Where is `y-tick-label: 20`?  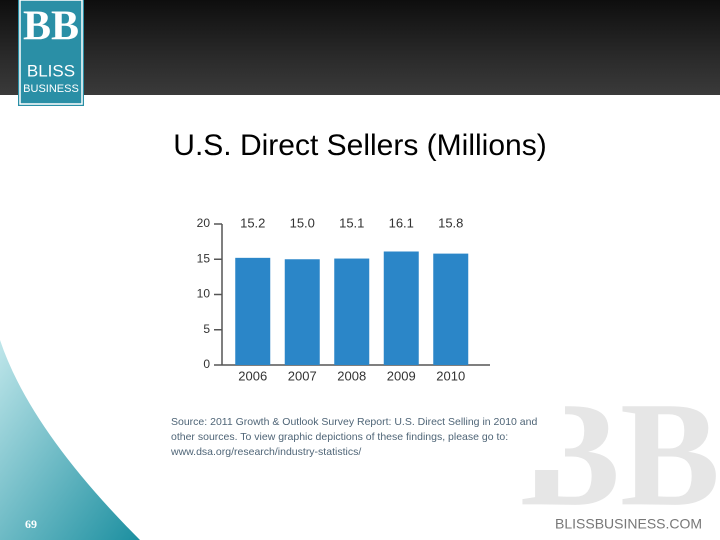
y-tick-label: 20 is located at coordinates (204, 223).